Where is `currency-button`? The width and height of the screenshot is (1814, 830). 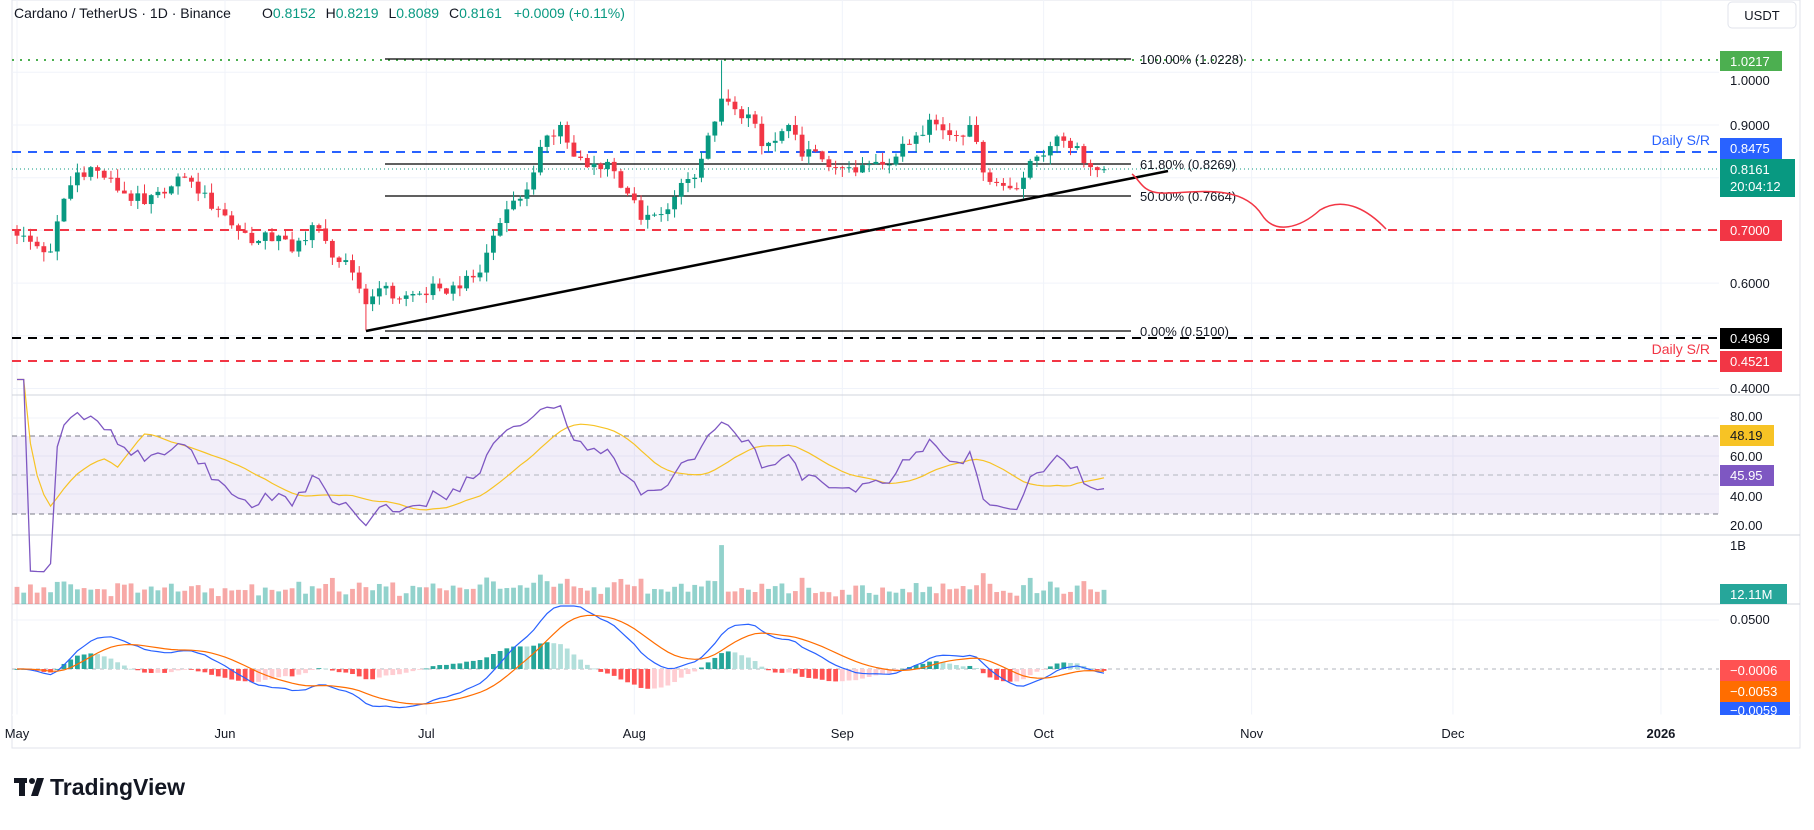 currency-button is located at coordinates (1762, 15).